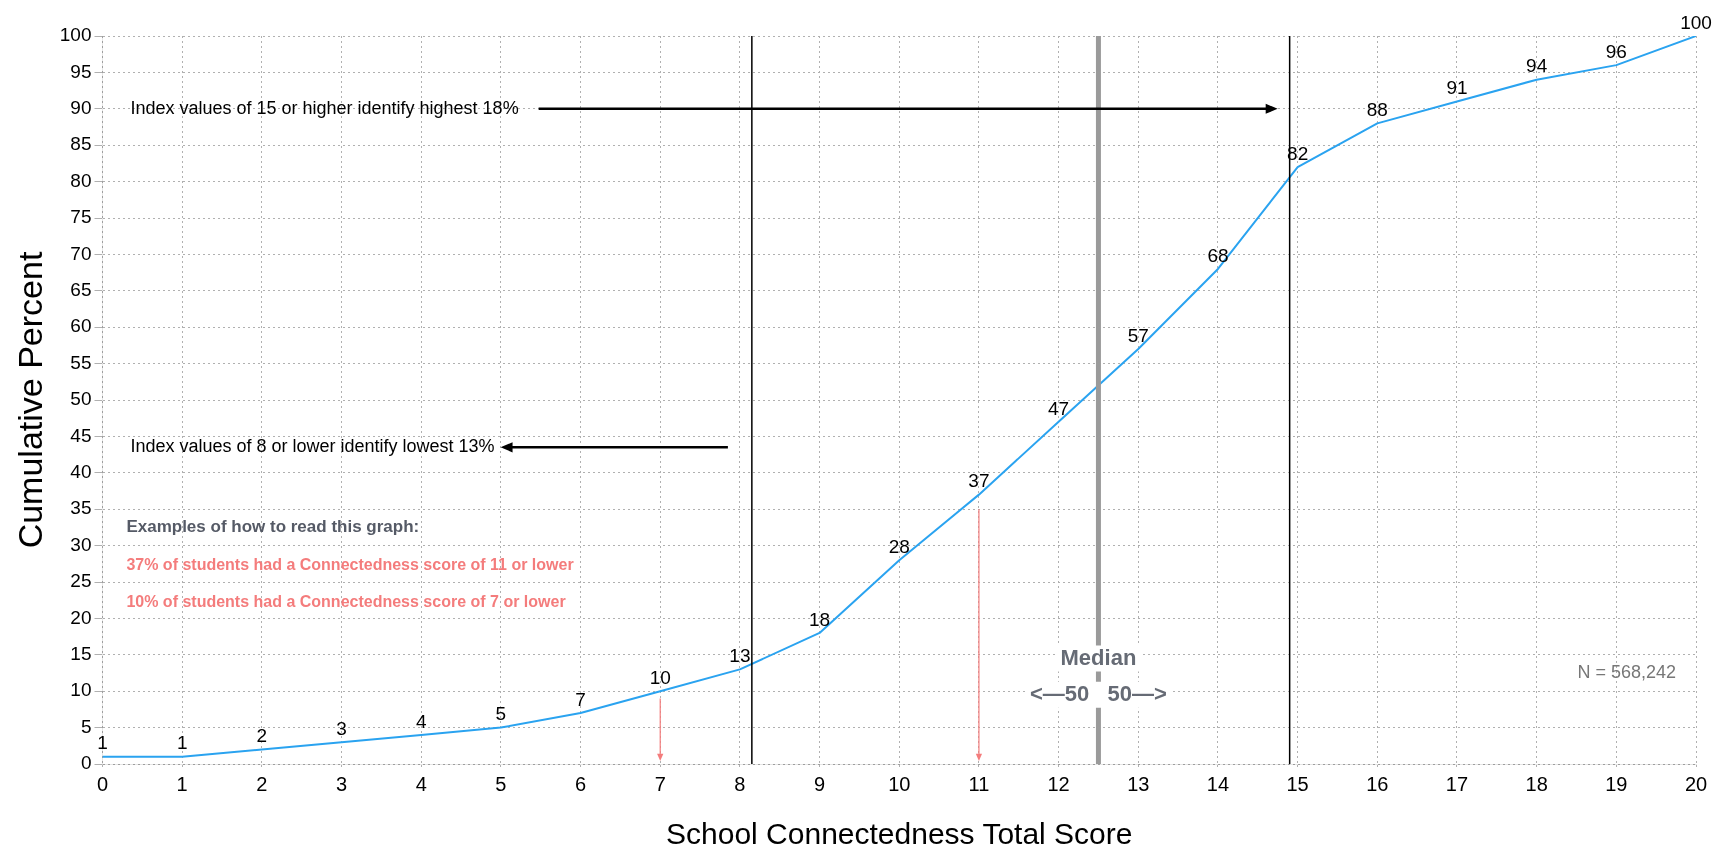 The image size is (1728, 867). I want to click on data-label: 57, so click(1138, 335).